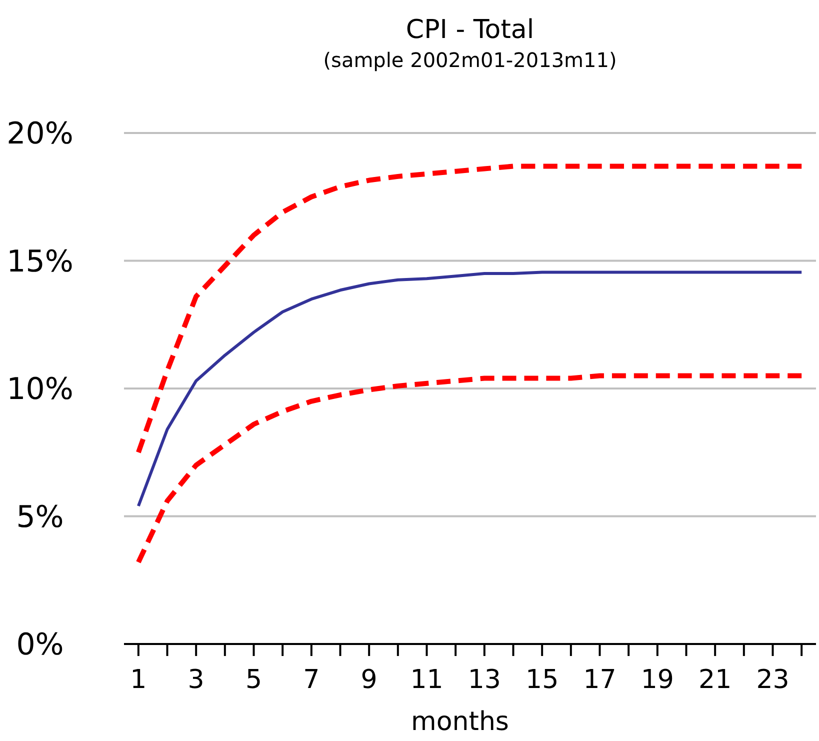  What do you see at coordinates (138, 680) in the screenshot?
I see `x-tick-label: 1` at bounding box center [138, 680].